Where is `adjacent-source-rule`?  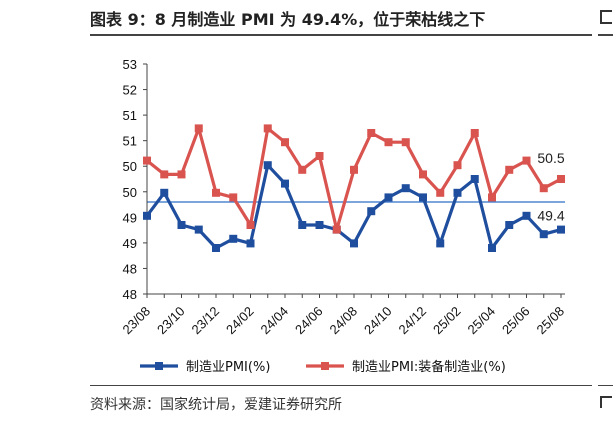 adjacent-source-rule is located at coordinates (605, 385).